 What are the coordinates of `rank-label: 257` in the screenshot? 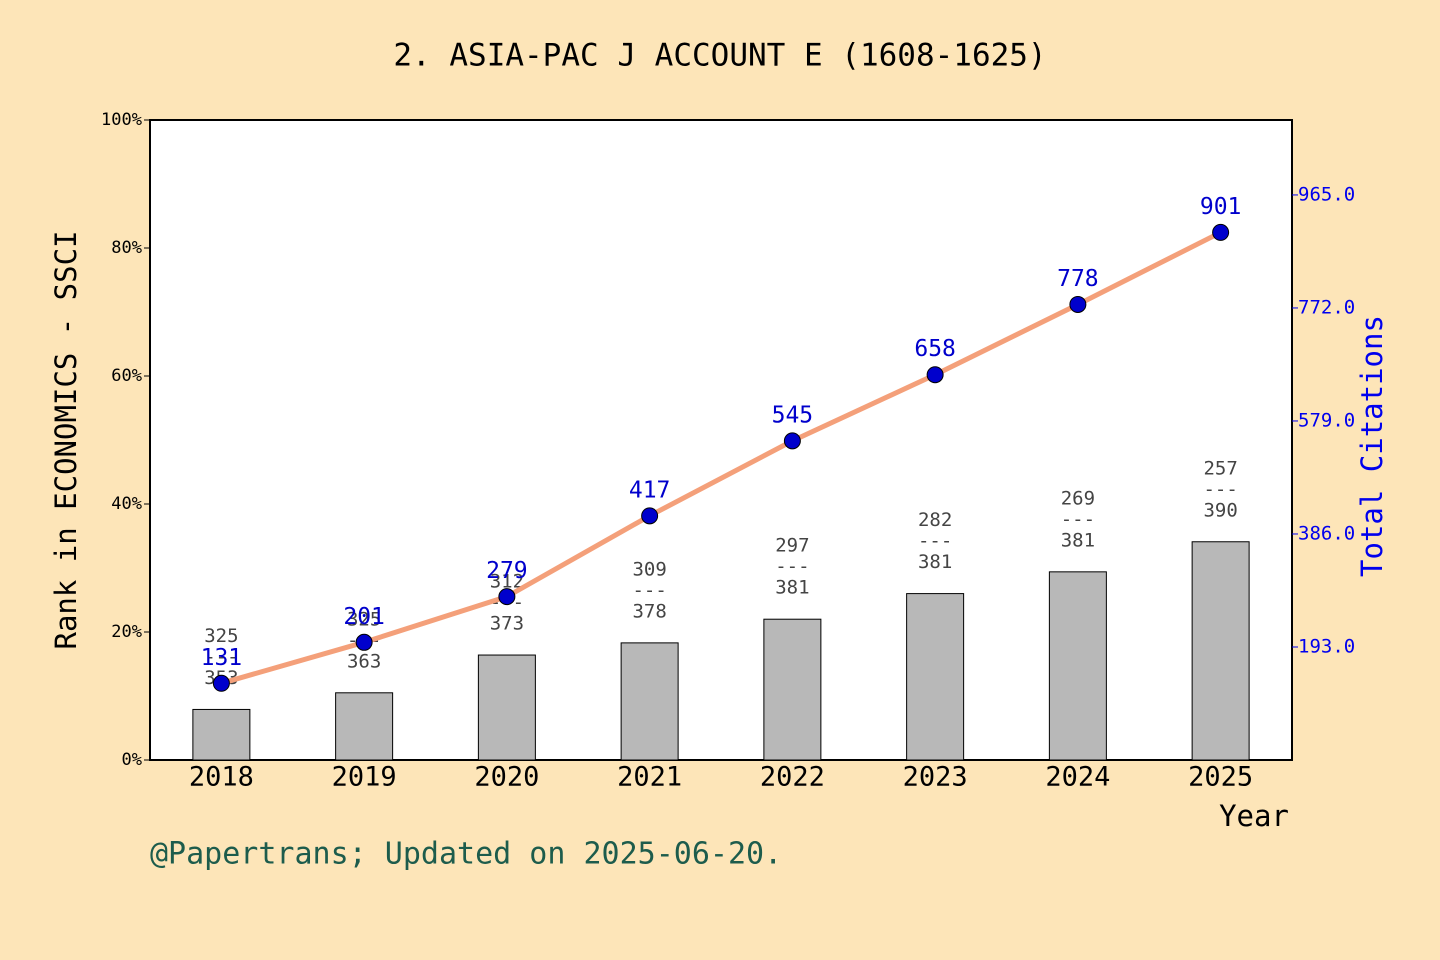 It's located at (1220, 468).